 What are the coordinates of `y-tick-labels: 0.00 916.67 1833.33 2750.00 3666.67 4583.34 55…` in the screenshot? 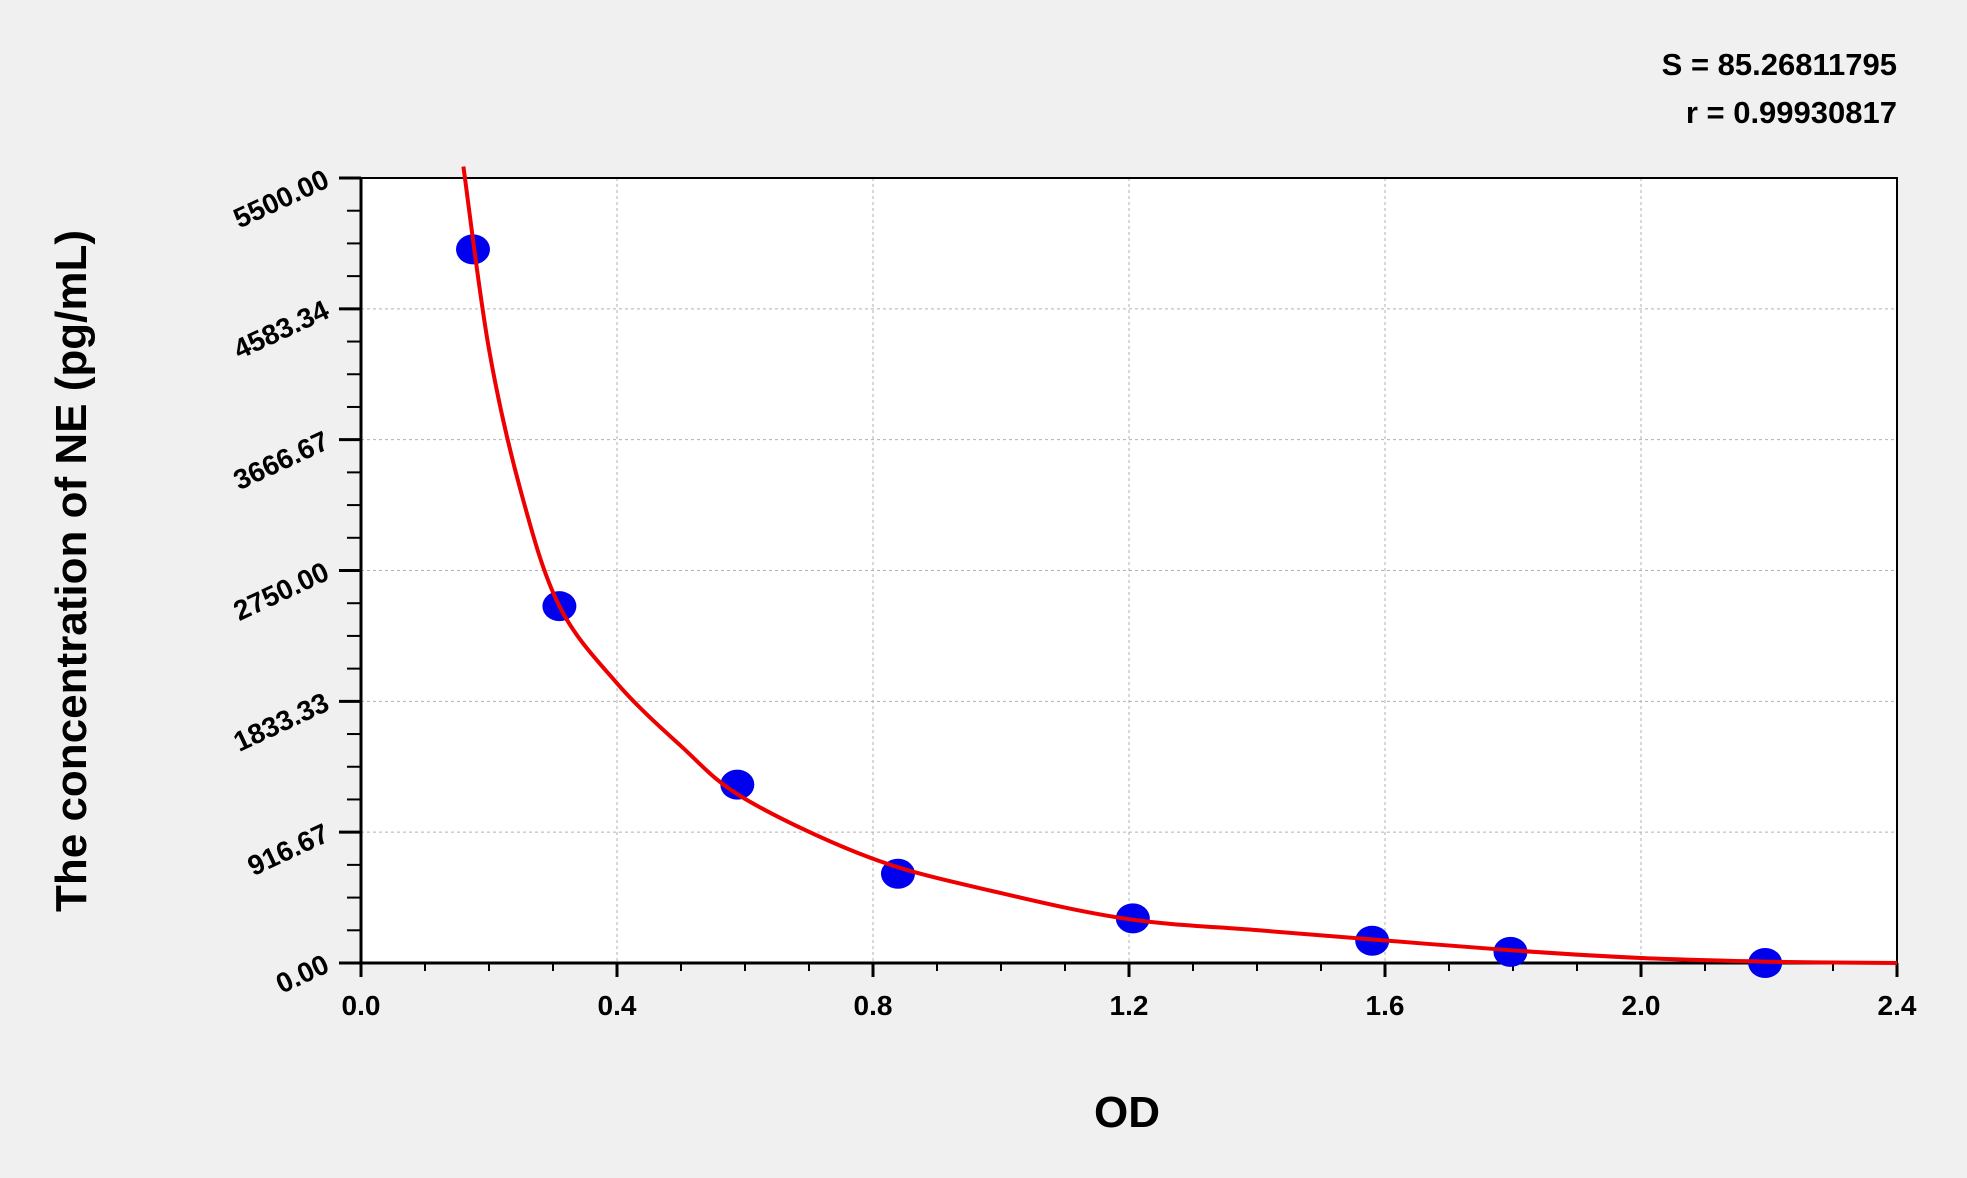 It's located at (281, 581).